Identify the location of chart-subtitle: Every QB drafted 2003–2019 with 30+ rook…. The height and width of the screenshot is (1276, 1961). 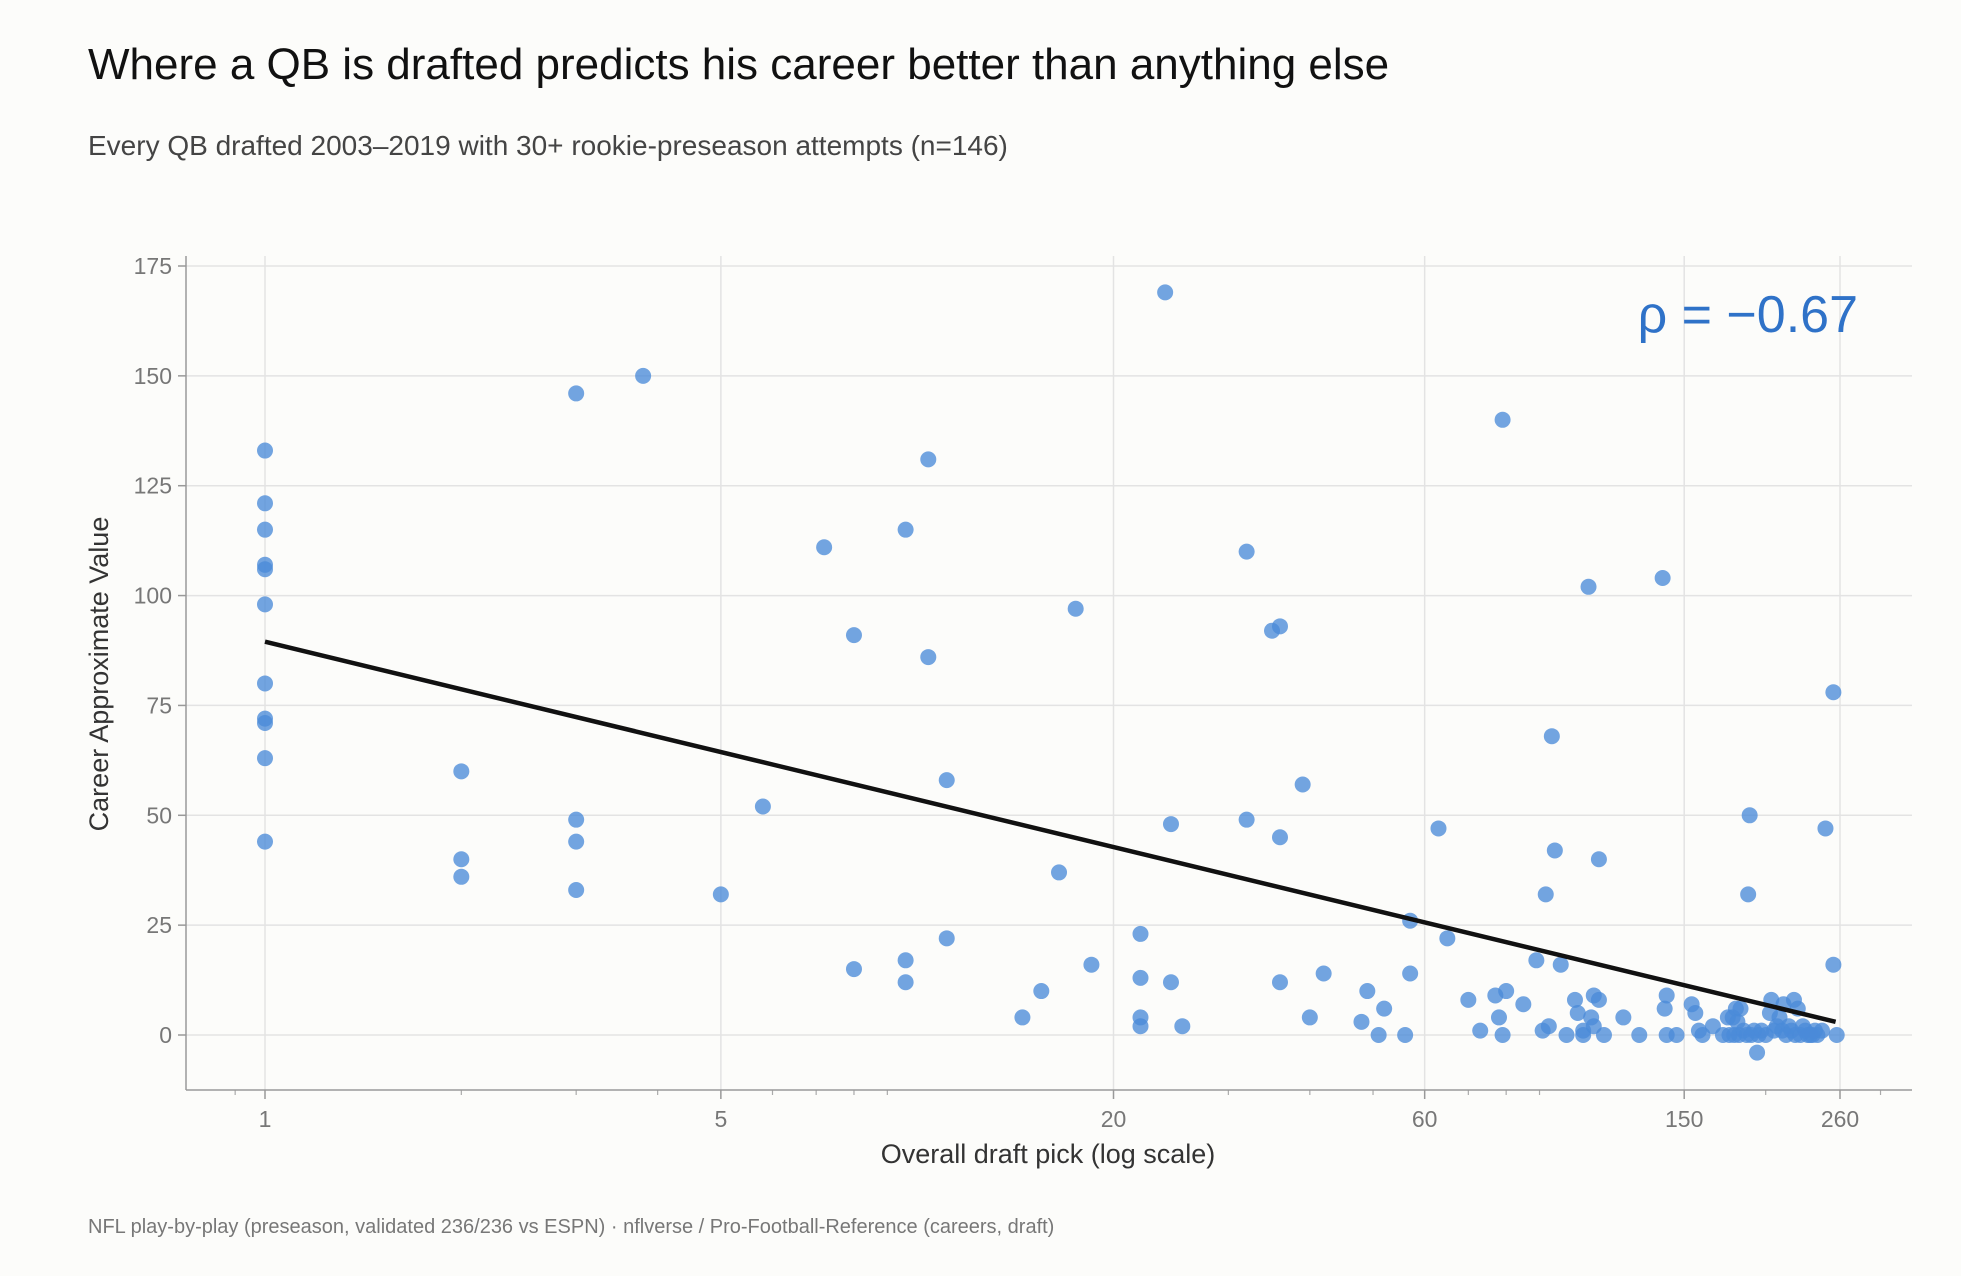
(548, 145).